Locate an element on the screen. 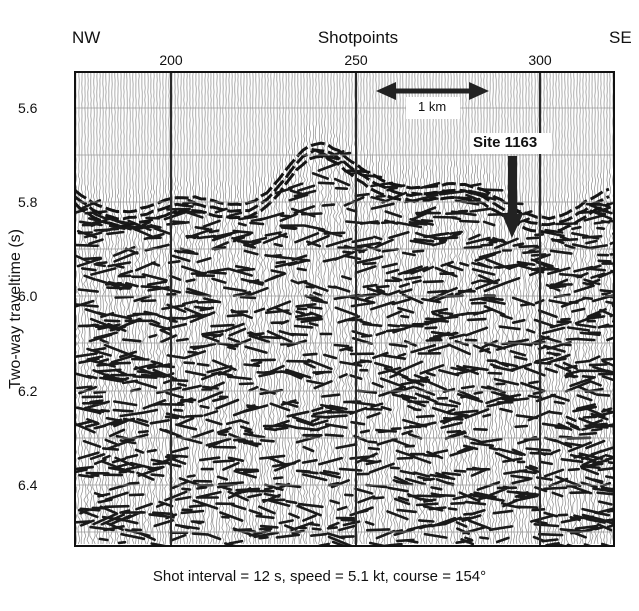  x-tick-label: 300 is located at coordinates (540, 60).